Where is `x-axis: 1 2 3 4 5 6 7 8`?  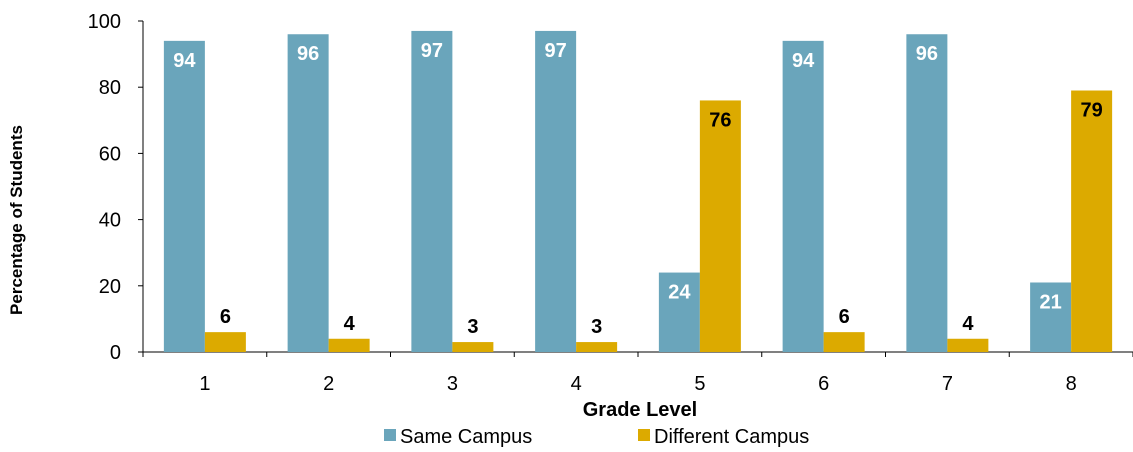
x-axis: 1 2 3 4 5 6 7 8 is located at coordinates (637, 373).